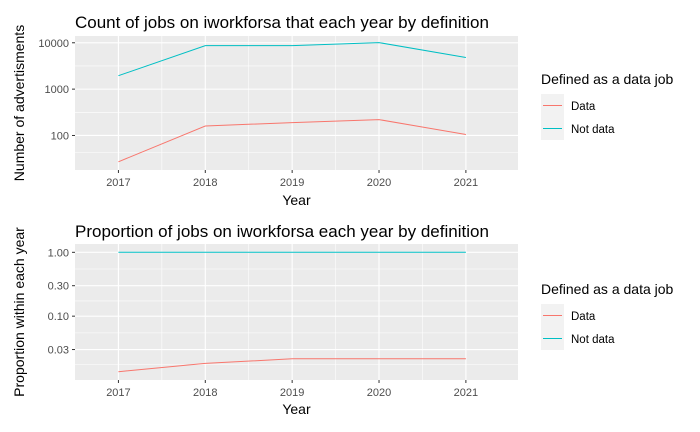 This screenshot has width=700, height=432. I want to click on chart1-legend: Defined as a data job Data Not data, so click(607, 105).